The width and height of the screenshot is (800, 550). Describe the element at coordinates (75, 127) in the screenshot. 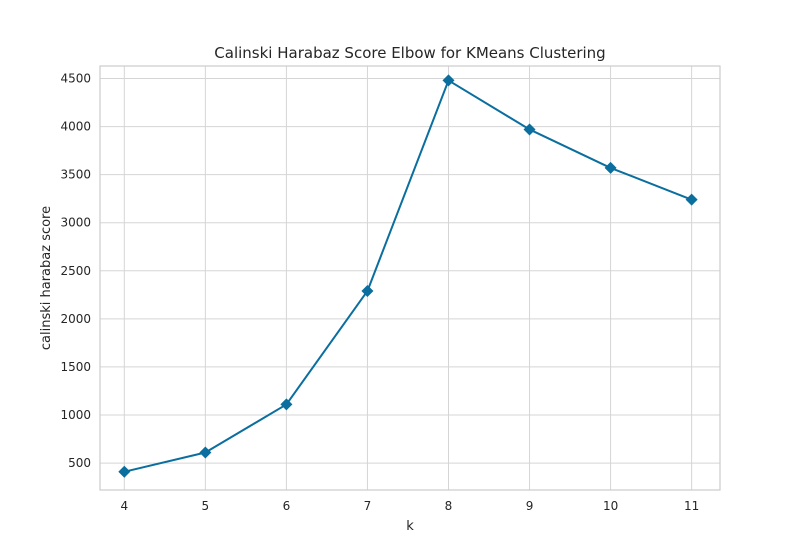

I see `y-tick-label: 4000` at that location.